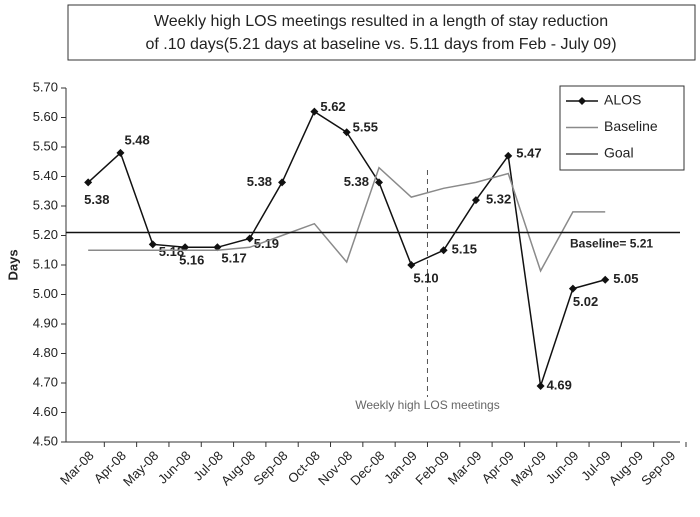  I want to click on y-axis-label: Days, so click(12, 264).